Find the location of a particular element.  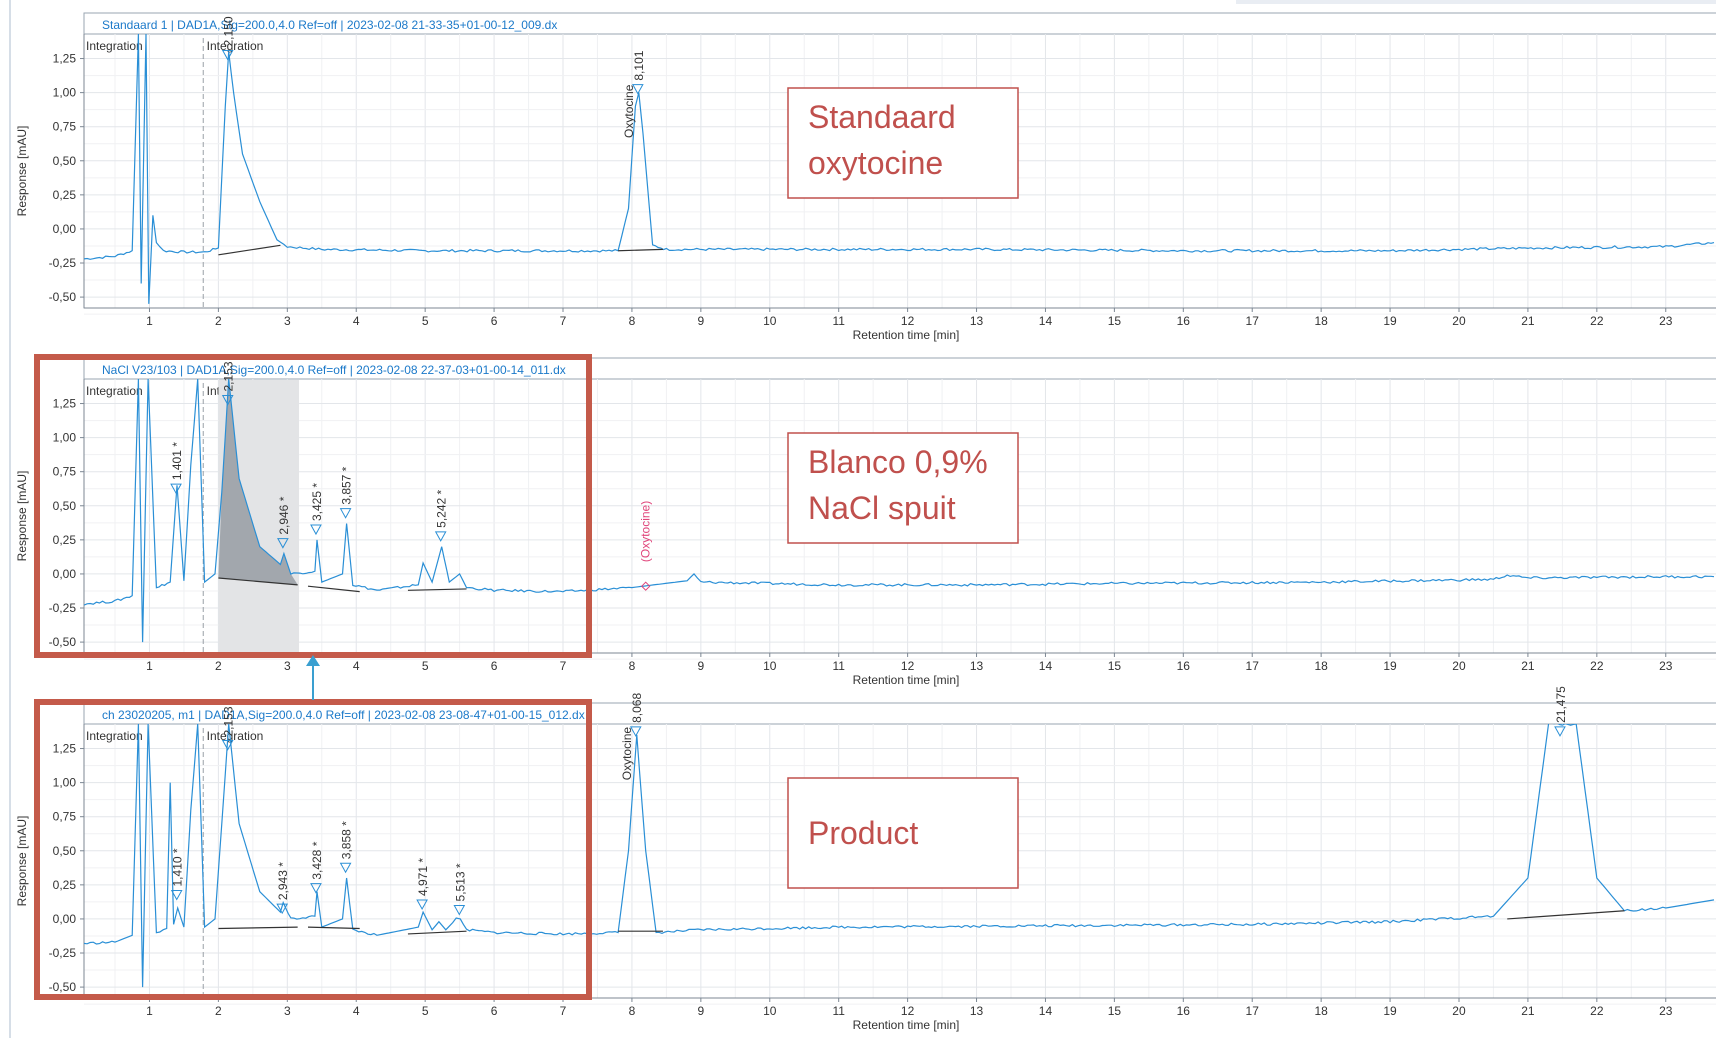

peak-retention-label: 4,971 * is located at coordinates (423, 877).